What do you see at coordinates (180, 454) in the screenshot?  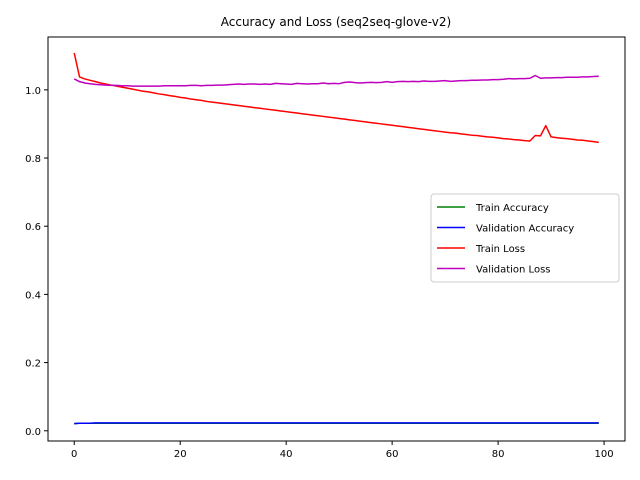 I see `x-tick-label: 20` at bounding box center [180, 454].